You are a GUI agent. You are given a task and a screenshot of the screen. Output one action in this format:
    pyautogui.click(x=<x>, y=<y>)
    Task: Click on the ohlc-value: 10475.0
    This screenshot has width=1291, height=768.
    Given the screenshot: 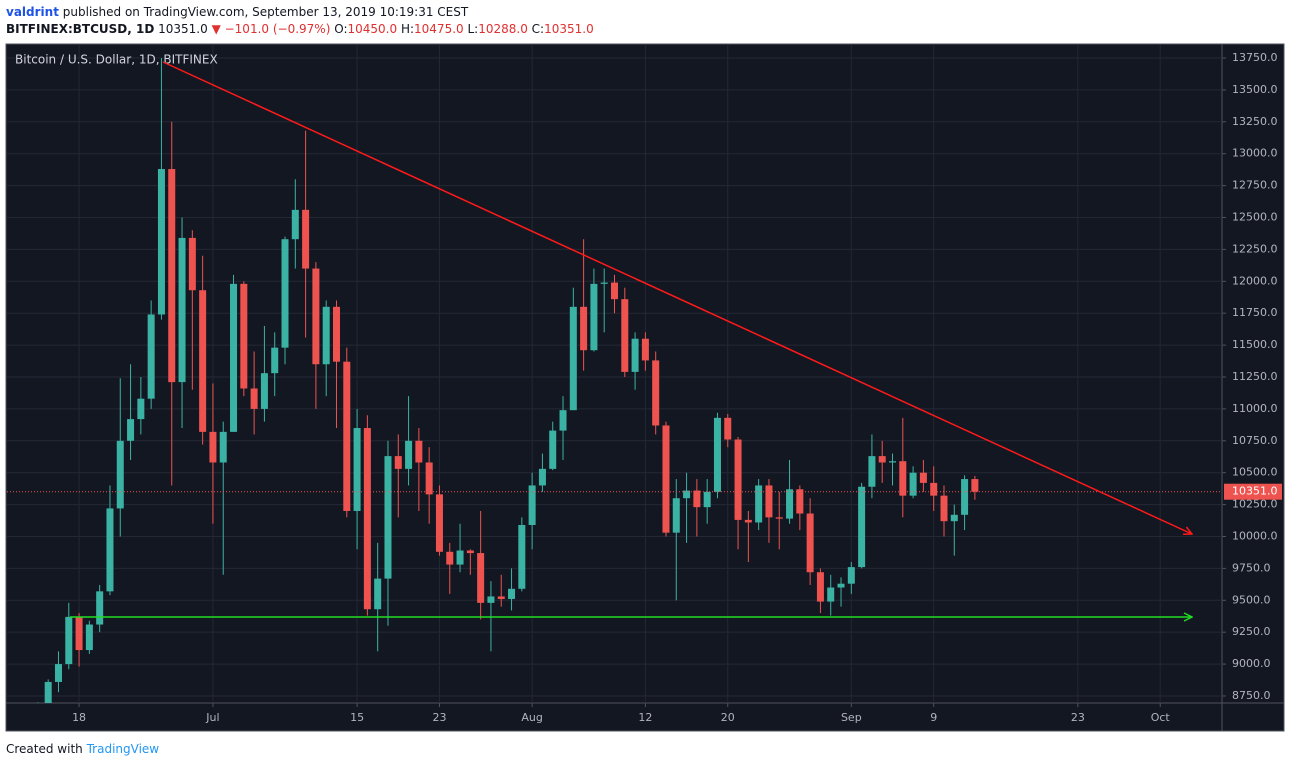 What is the action you would take?
    pyautogui.click(x=439, y=29)
    